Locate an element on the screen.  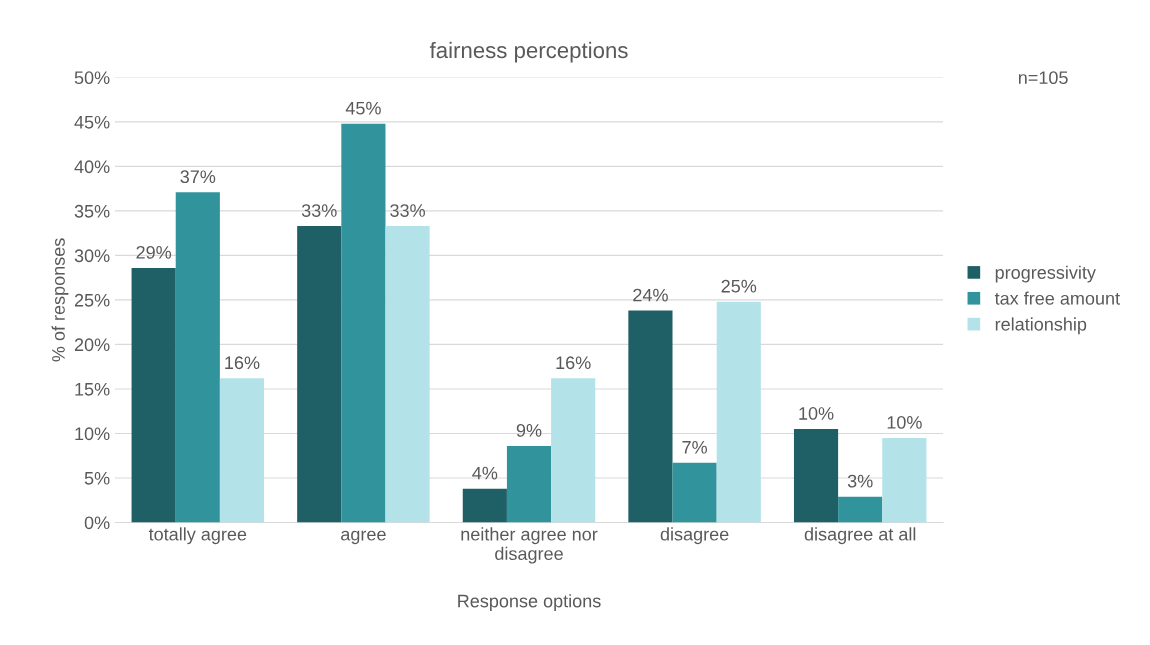
data-label: 25% is located at coordinates (739, 286).